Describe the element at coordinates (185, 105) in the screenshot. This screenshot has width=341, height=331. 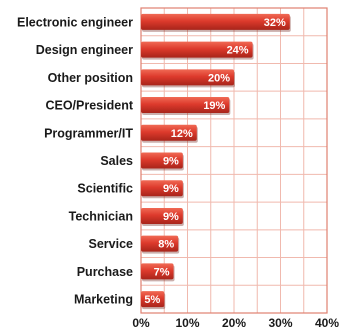
I see `bar-ceo-president` at that location.